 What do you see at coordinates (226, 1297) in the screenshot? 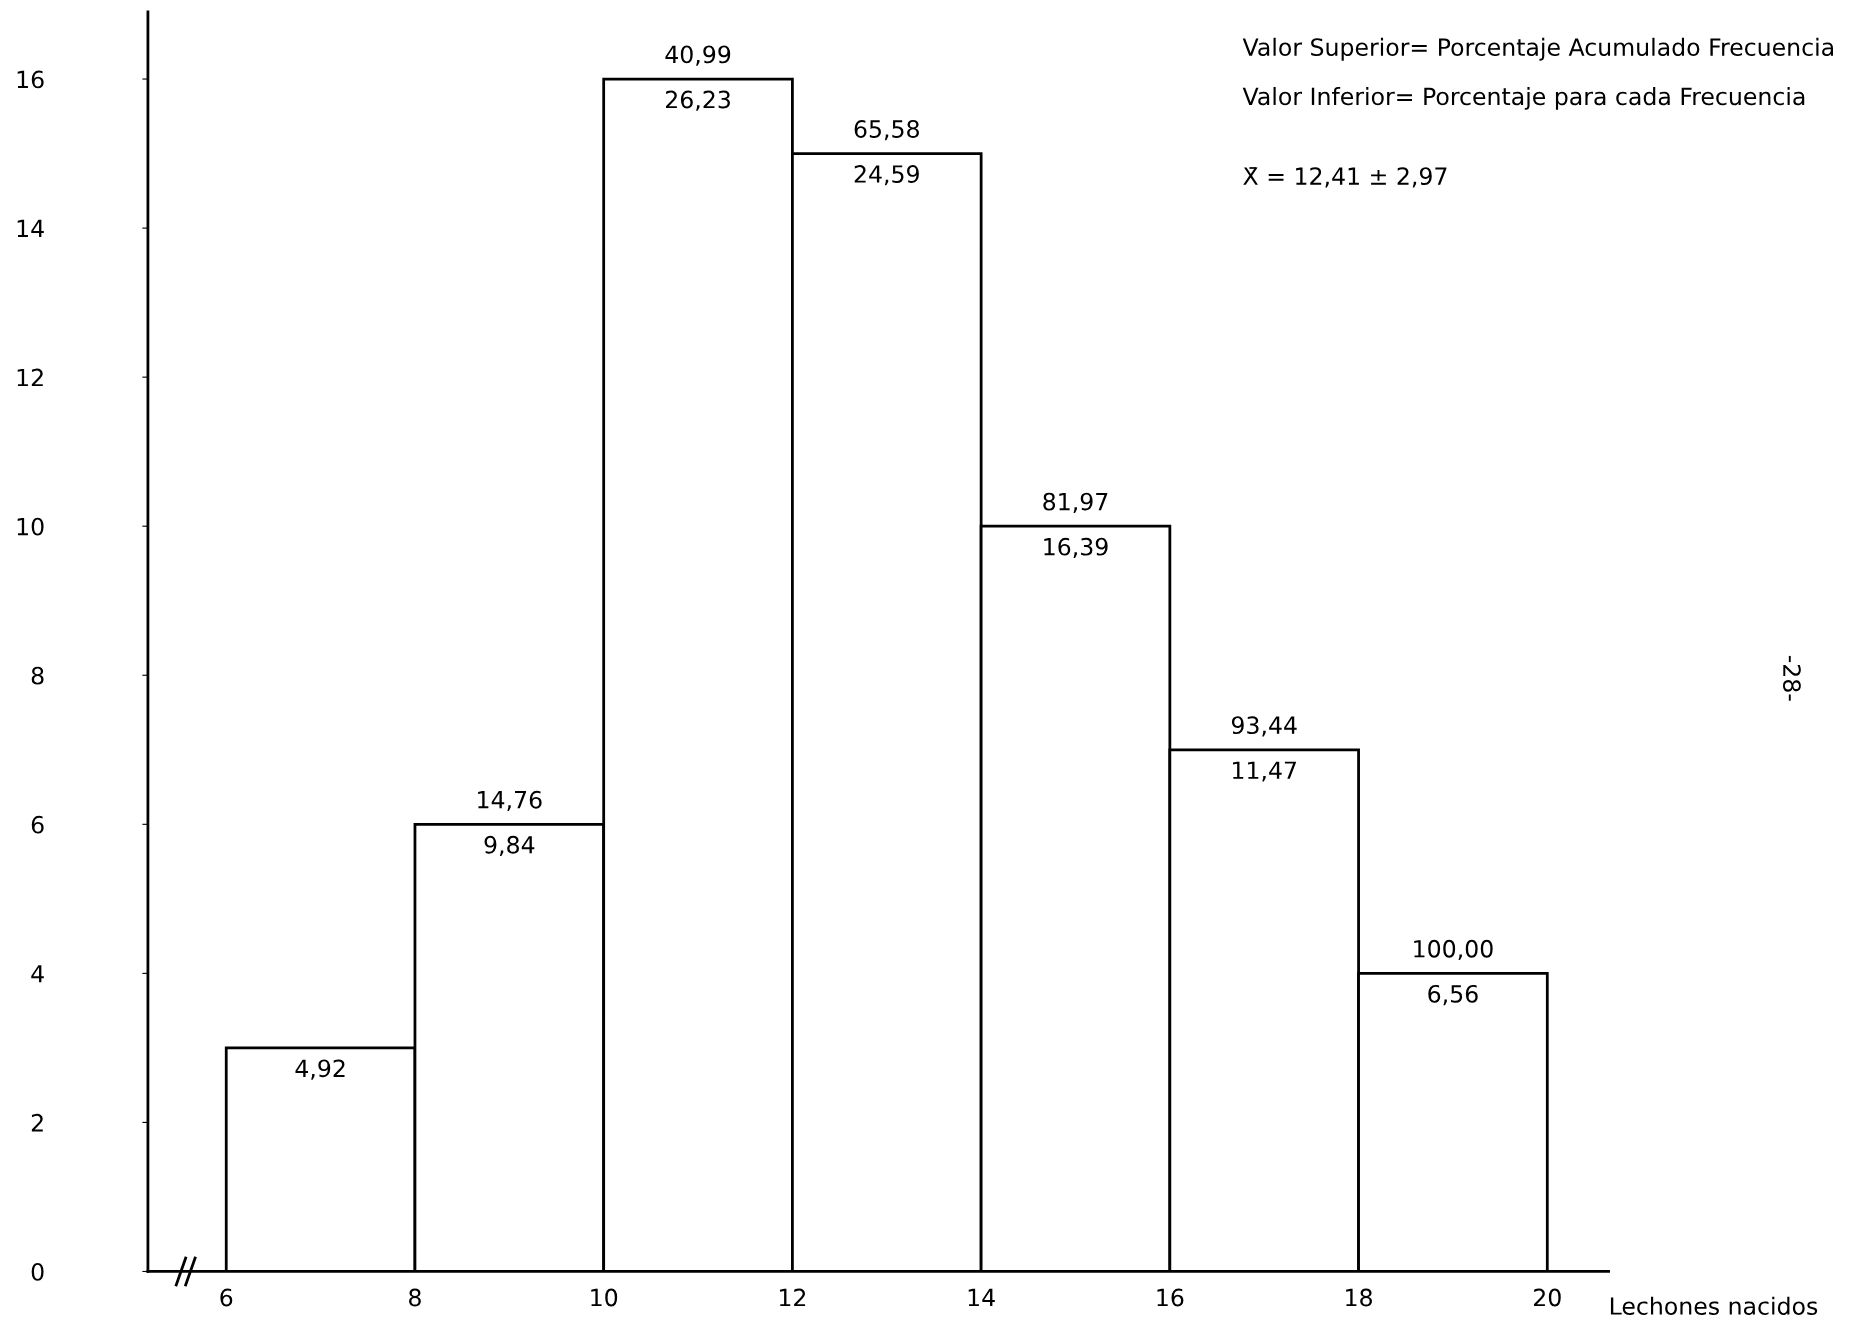
I see `x-tick-label: 6` at bounding box center [226, 1297].